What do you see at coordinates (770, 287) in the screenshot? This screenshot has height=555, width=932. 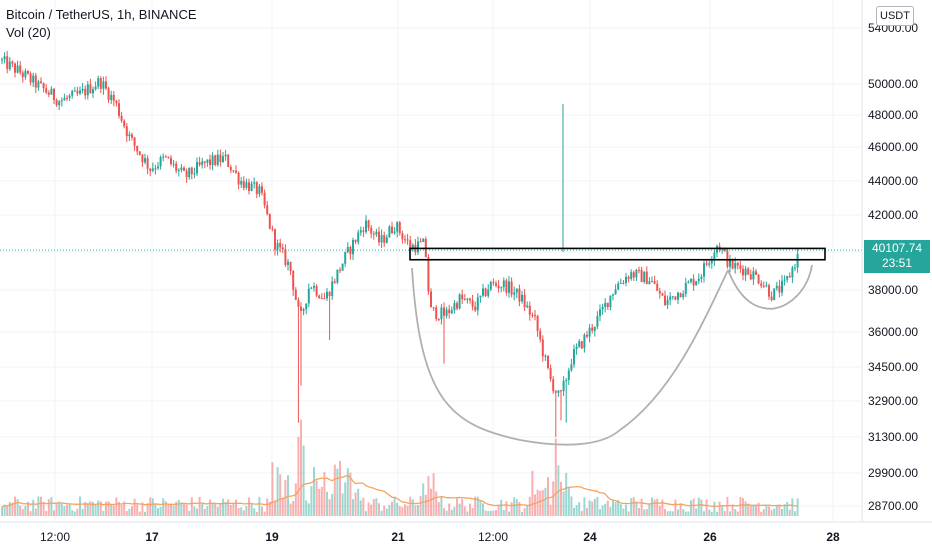 I see `handle-curve` at bounding box center [770, 287].